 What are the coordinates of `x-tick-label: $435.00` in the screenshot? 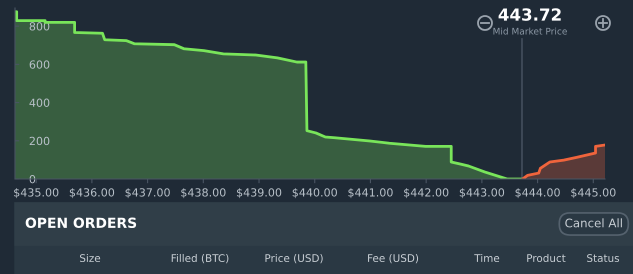 It's located at (36, 193).